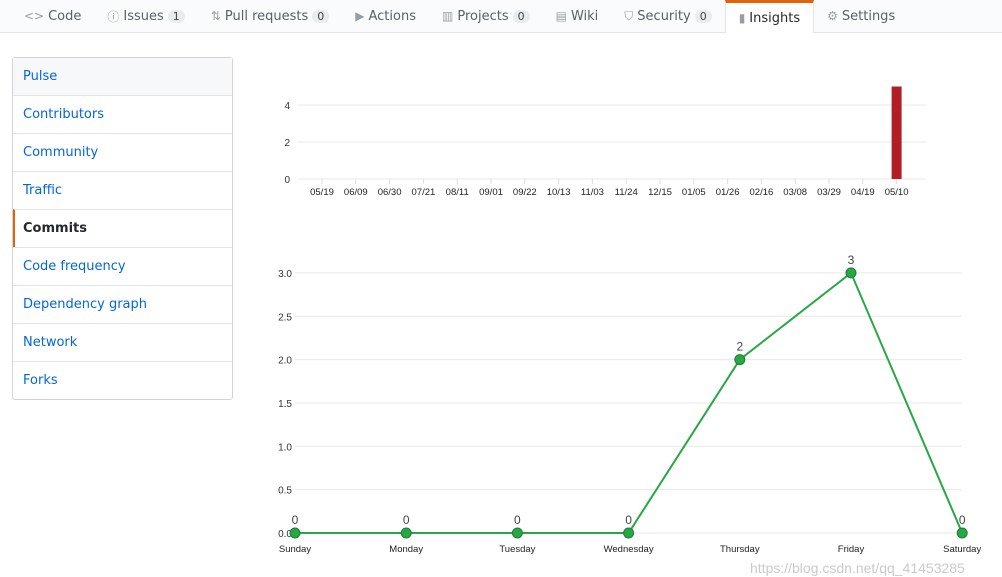  Describe the element at coordinates (122, 152) in the screenshot. I see `sidebar-item-community: Community` at that location.